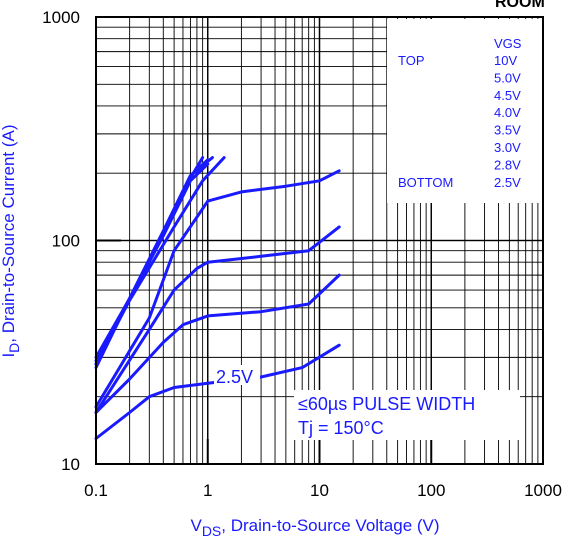 The width and height of the screenshot is (578, 544). What do you see at coordinates (66, 241) in the screenshot?
I see `y-tick-label: 100` at bounding box center [66, 241].